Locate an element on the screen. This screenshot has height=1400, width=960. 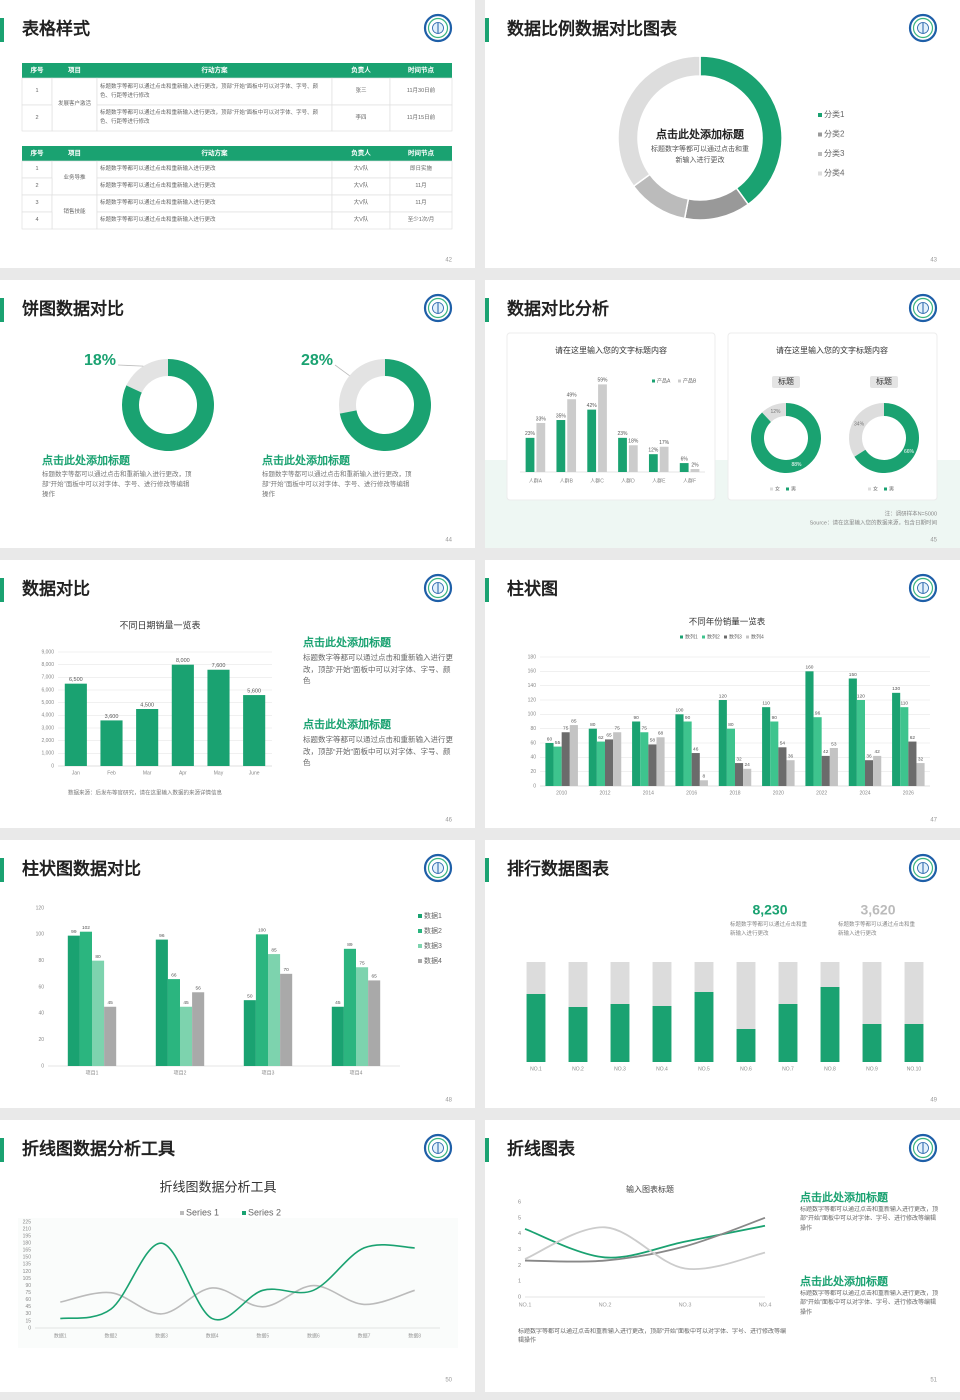
data-label: 18% is located at coordinates (633, 442).